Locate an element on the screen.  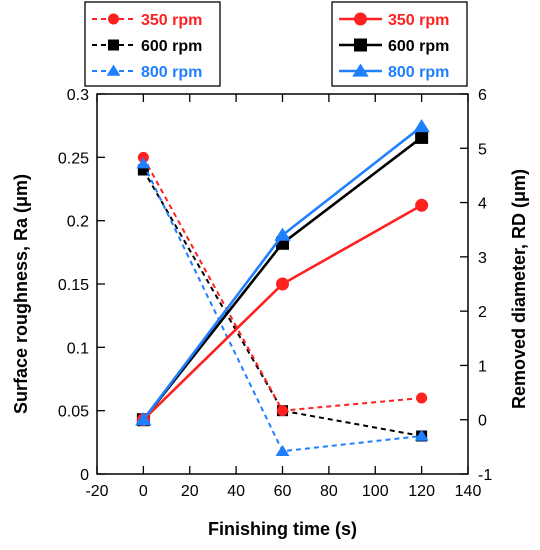
y-right-tick-label: 6 is located at coordinates (482, 95).